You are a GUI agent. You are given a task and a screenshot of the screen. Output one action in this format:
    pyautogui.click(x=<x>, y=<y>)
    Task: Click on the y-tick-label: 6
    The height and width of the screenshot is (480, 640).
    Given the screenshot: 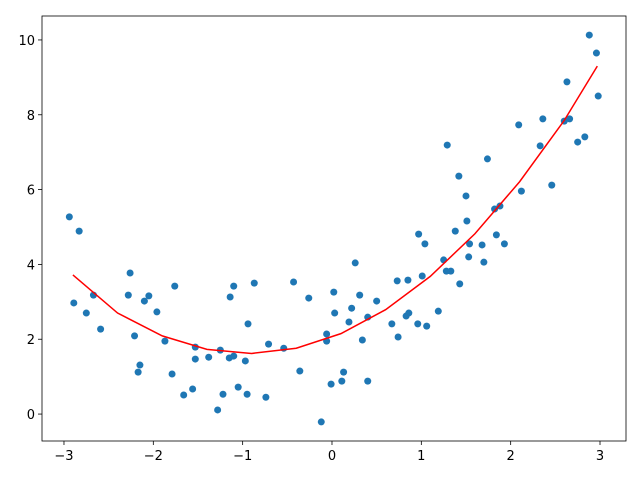 What is the action you would take?
    pyautogui.click(x=31, y=191)
    